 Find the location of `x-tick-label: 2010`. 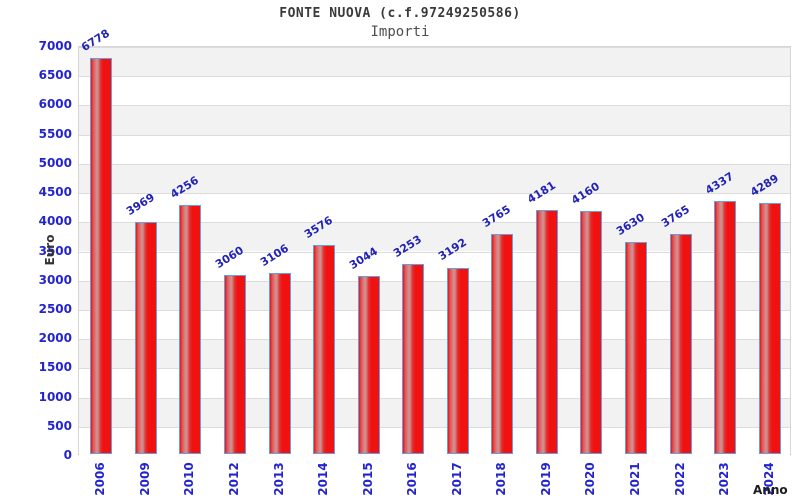

x-tick-label: 2010 is located at coordinates (189, 479).